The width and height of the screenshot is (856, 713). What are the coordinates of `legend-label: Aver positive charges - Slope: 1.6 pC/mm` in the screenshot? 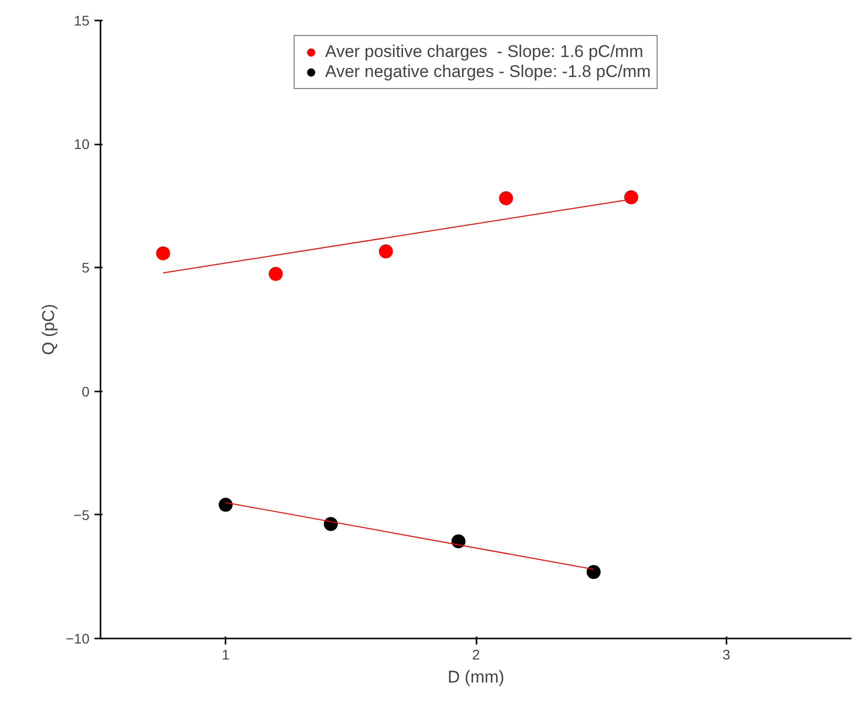 It's located at (484, 52).